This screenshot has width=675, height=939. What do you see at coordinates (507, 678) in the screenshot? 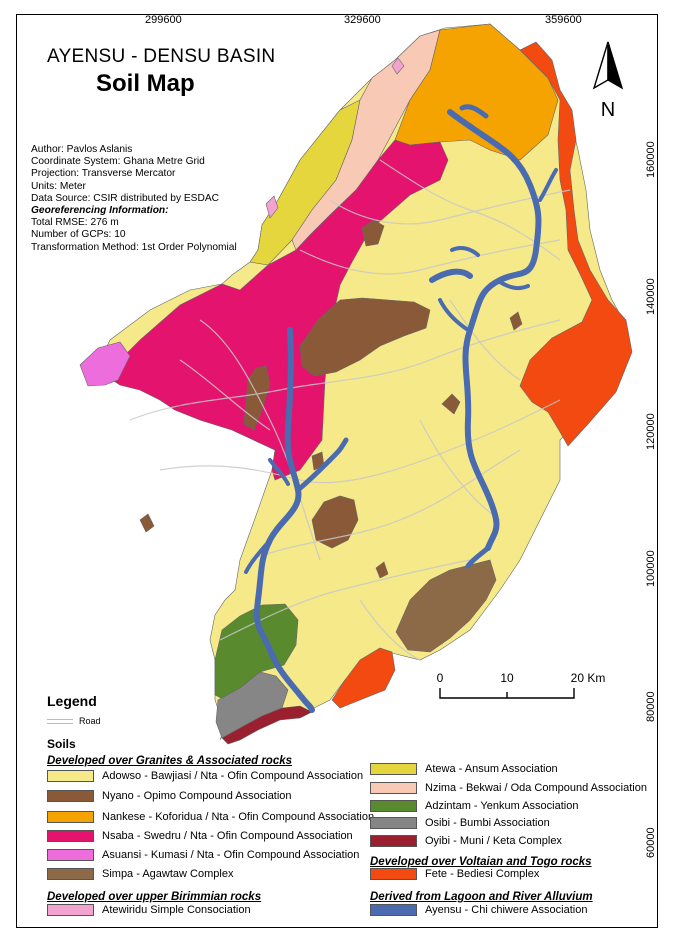
I see `scale-label: 10` at bounding box center [507, 678].